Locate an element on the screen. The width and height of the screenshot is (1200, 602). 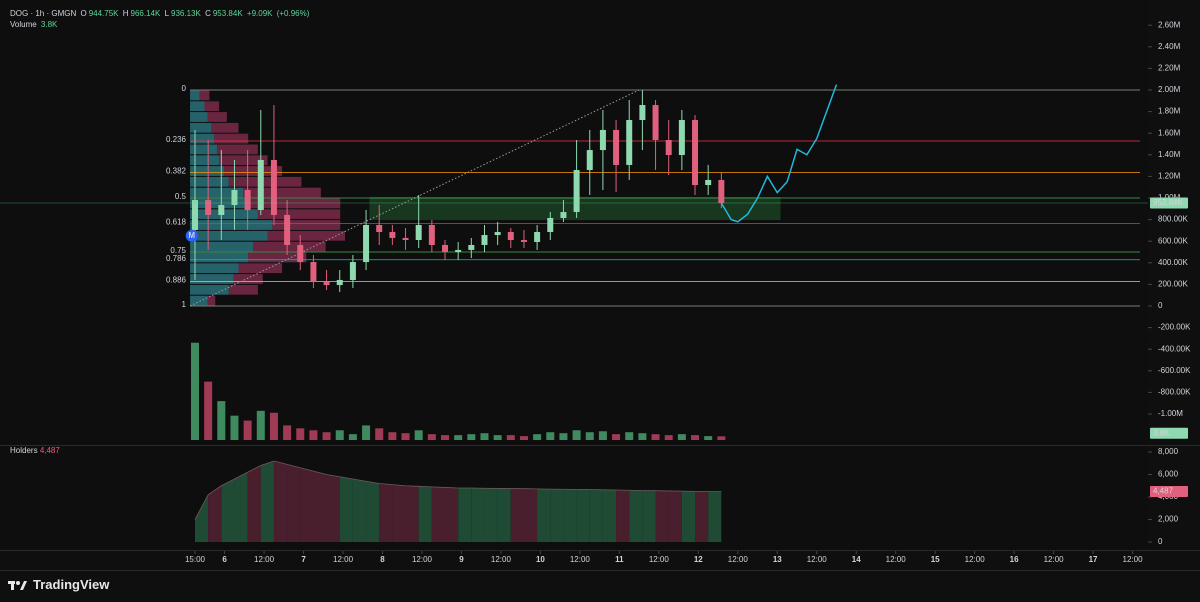
x-tick-label: 11 is located at coordinates (619, 559).